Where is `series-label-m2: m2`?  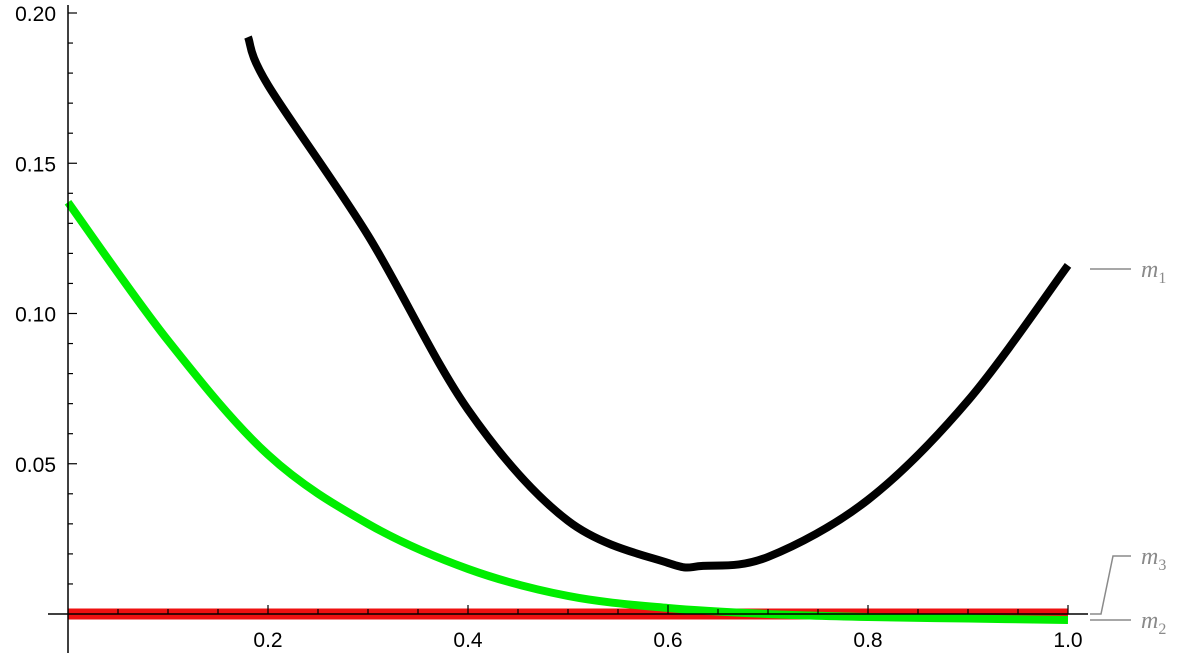 series-label-m2: m2 is located at coordinates (1153, 623).